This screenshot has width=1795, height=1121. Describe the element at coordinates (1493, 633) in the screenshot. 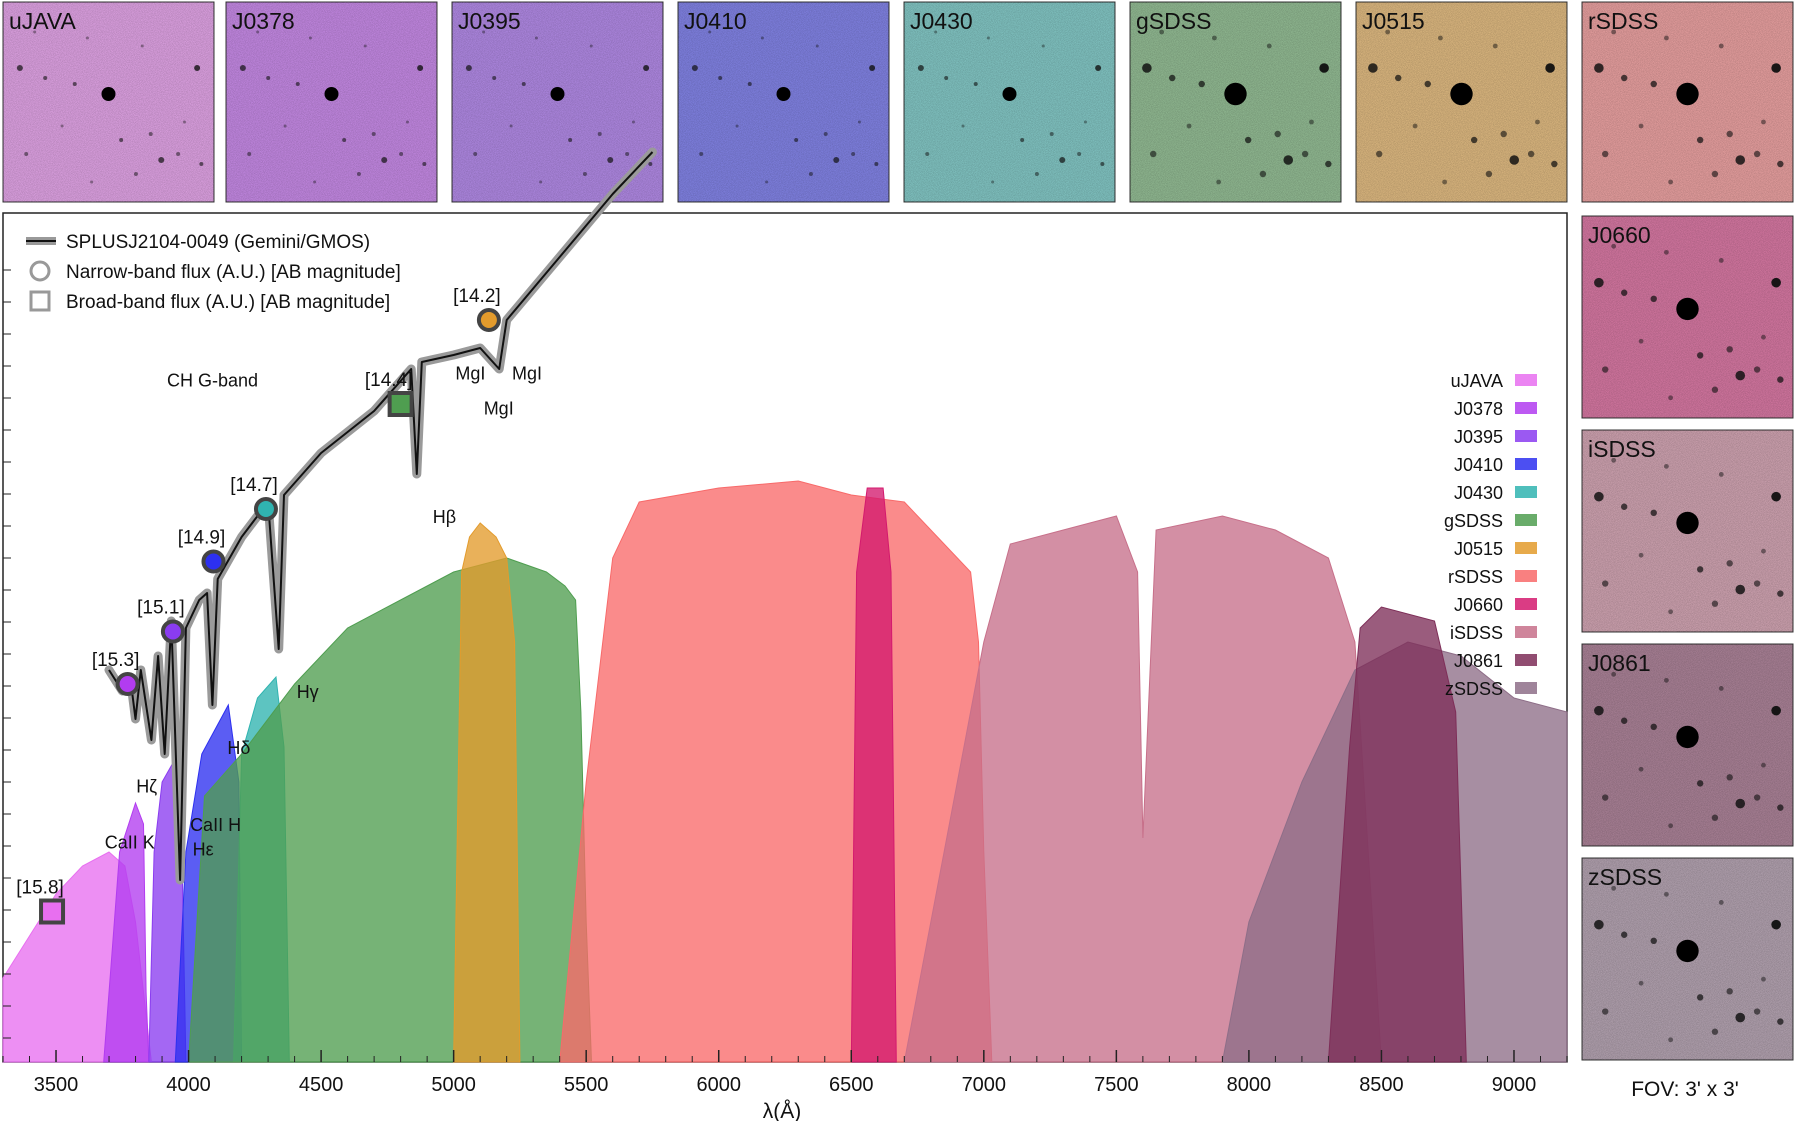

I see `legend-filter-iSDSS: iSDSS` at that location.